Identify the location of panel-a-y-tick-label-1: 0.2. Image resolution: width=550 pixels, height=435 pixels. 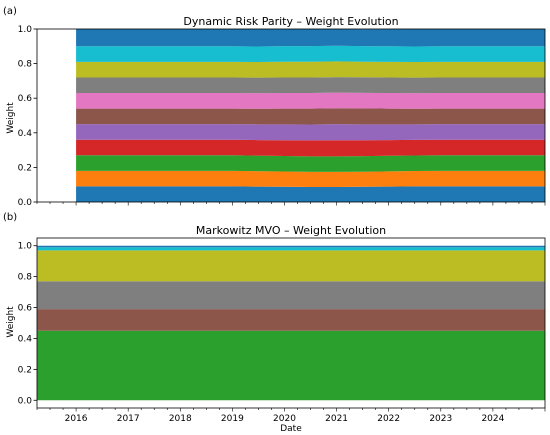
(25, 168).